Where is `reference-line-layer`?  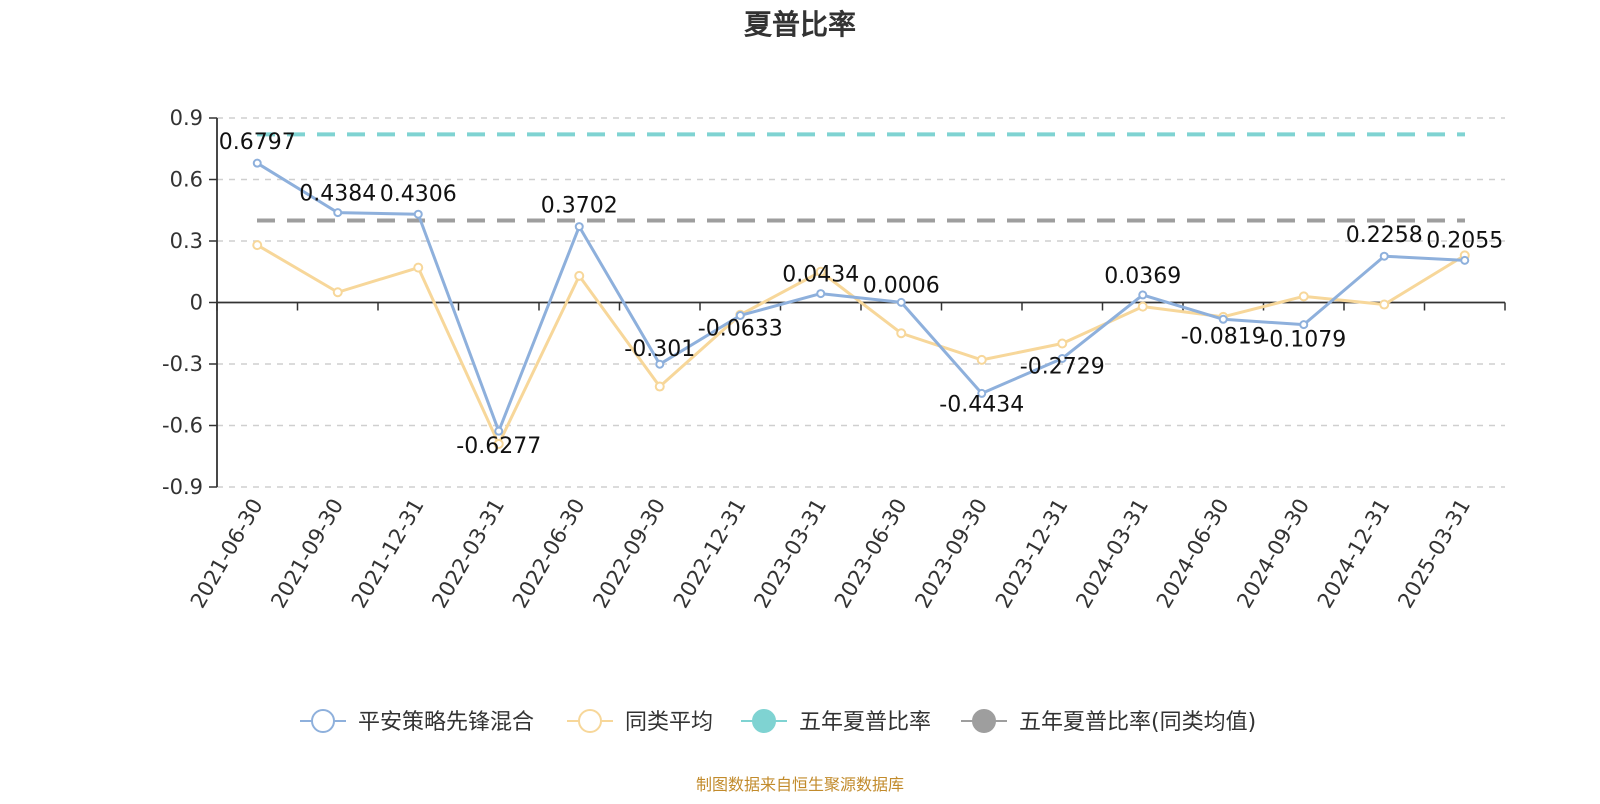 reference-line-layer is located at coordinates (861, 177).